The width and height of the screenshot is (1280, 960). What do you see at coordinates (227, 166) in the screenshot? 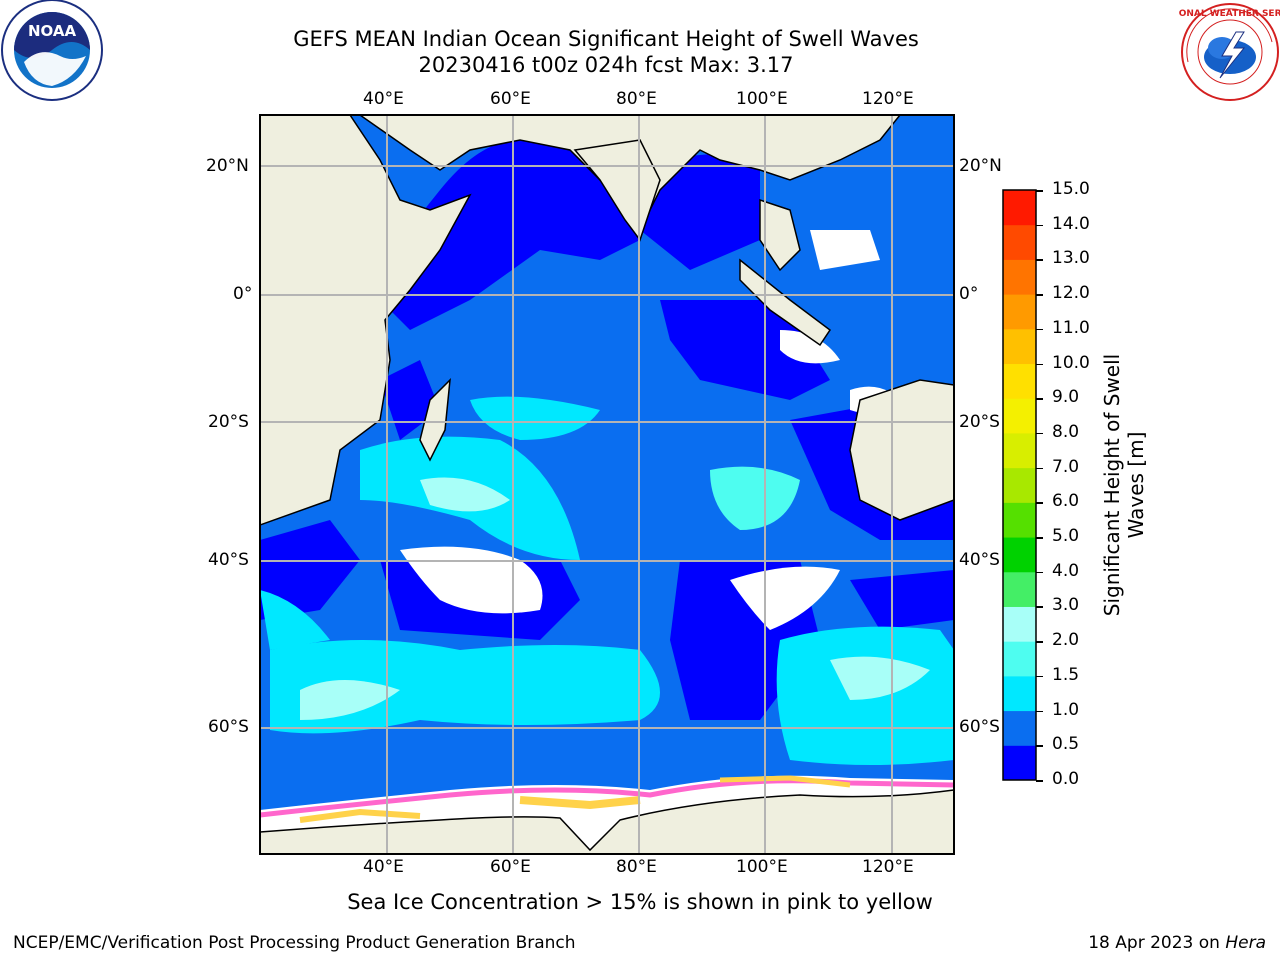
I see `lat-label-left: 20°N` at bounding box center [227, 166].